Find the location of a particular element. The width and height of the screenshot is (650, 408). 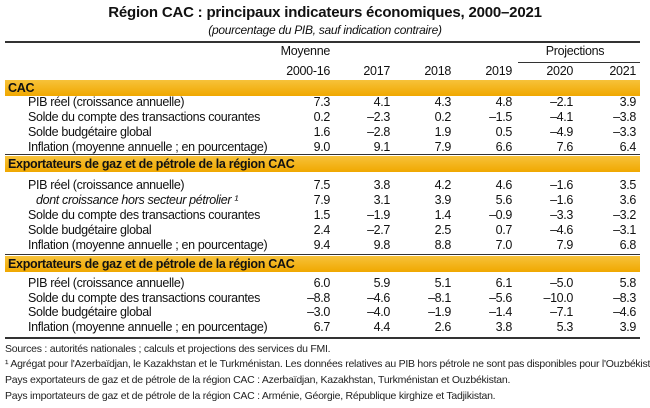

cell-value: –10.0 is located at coordinates (558, 297).